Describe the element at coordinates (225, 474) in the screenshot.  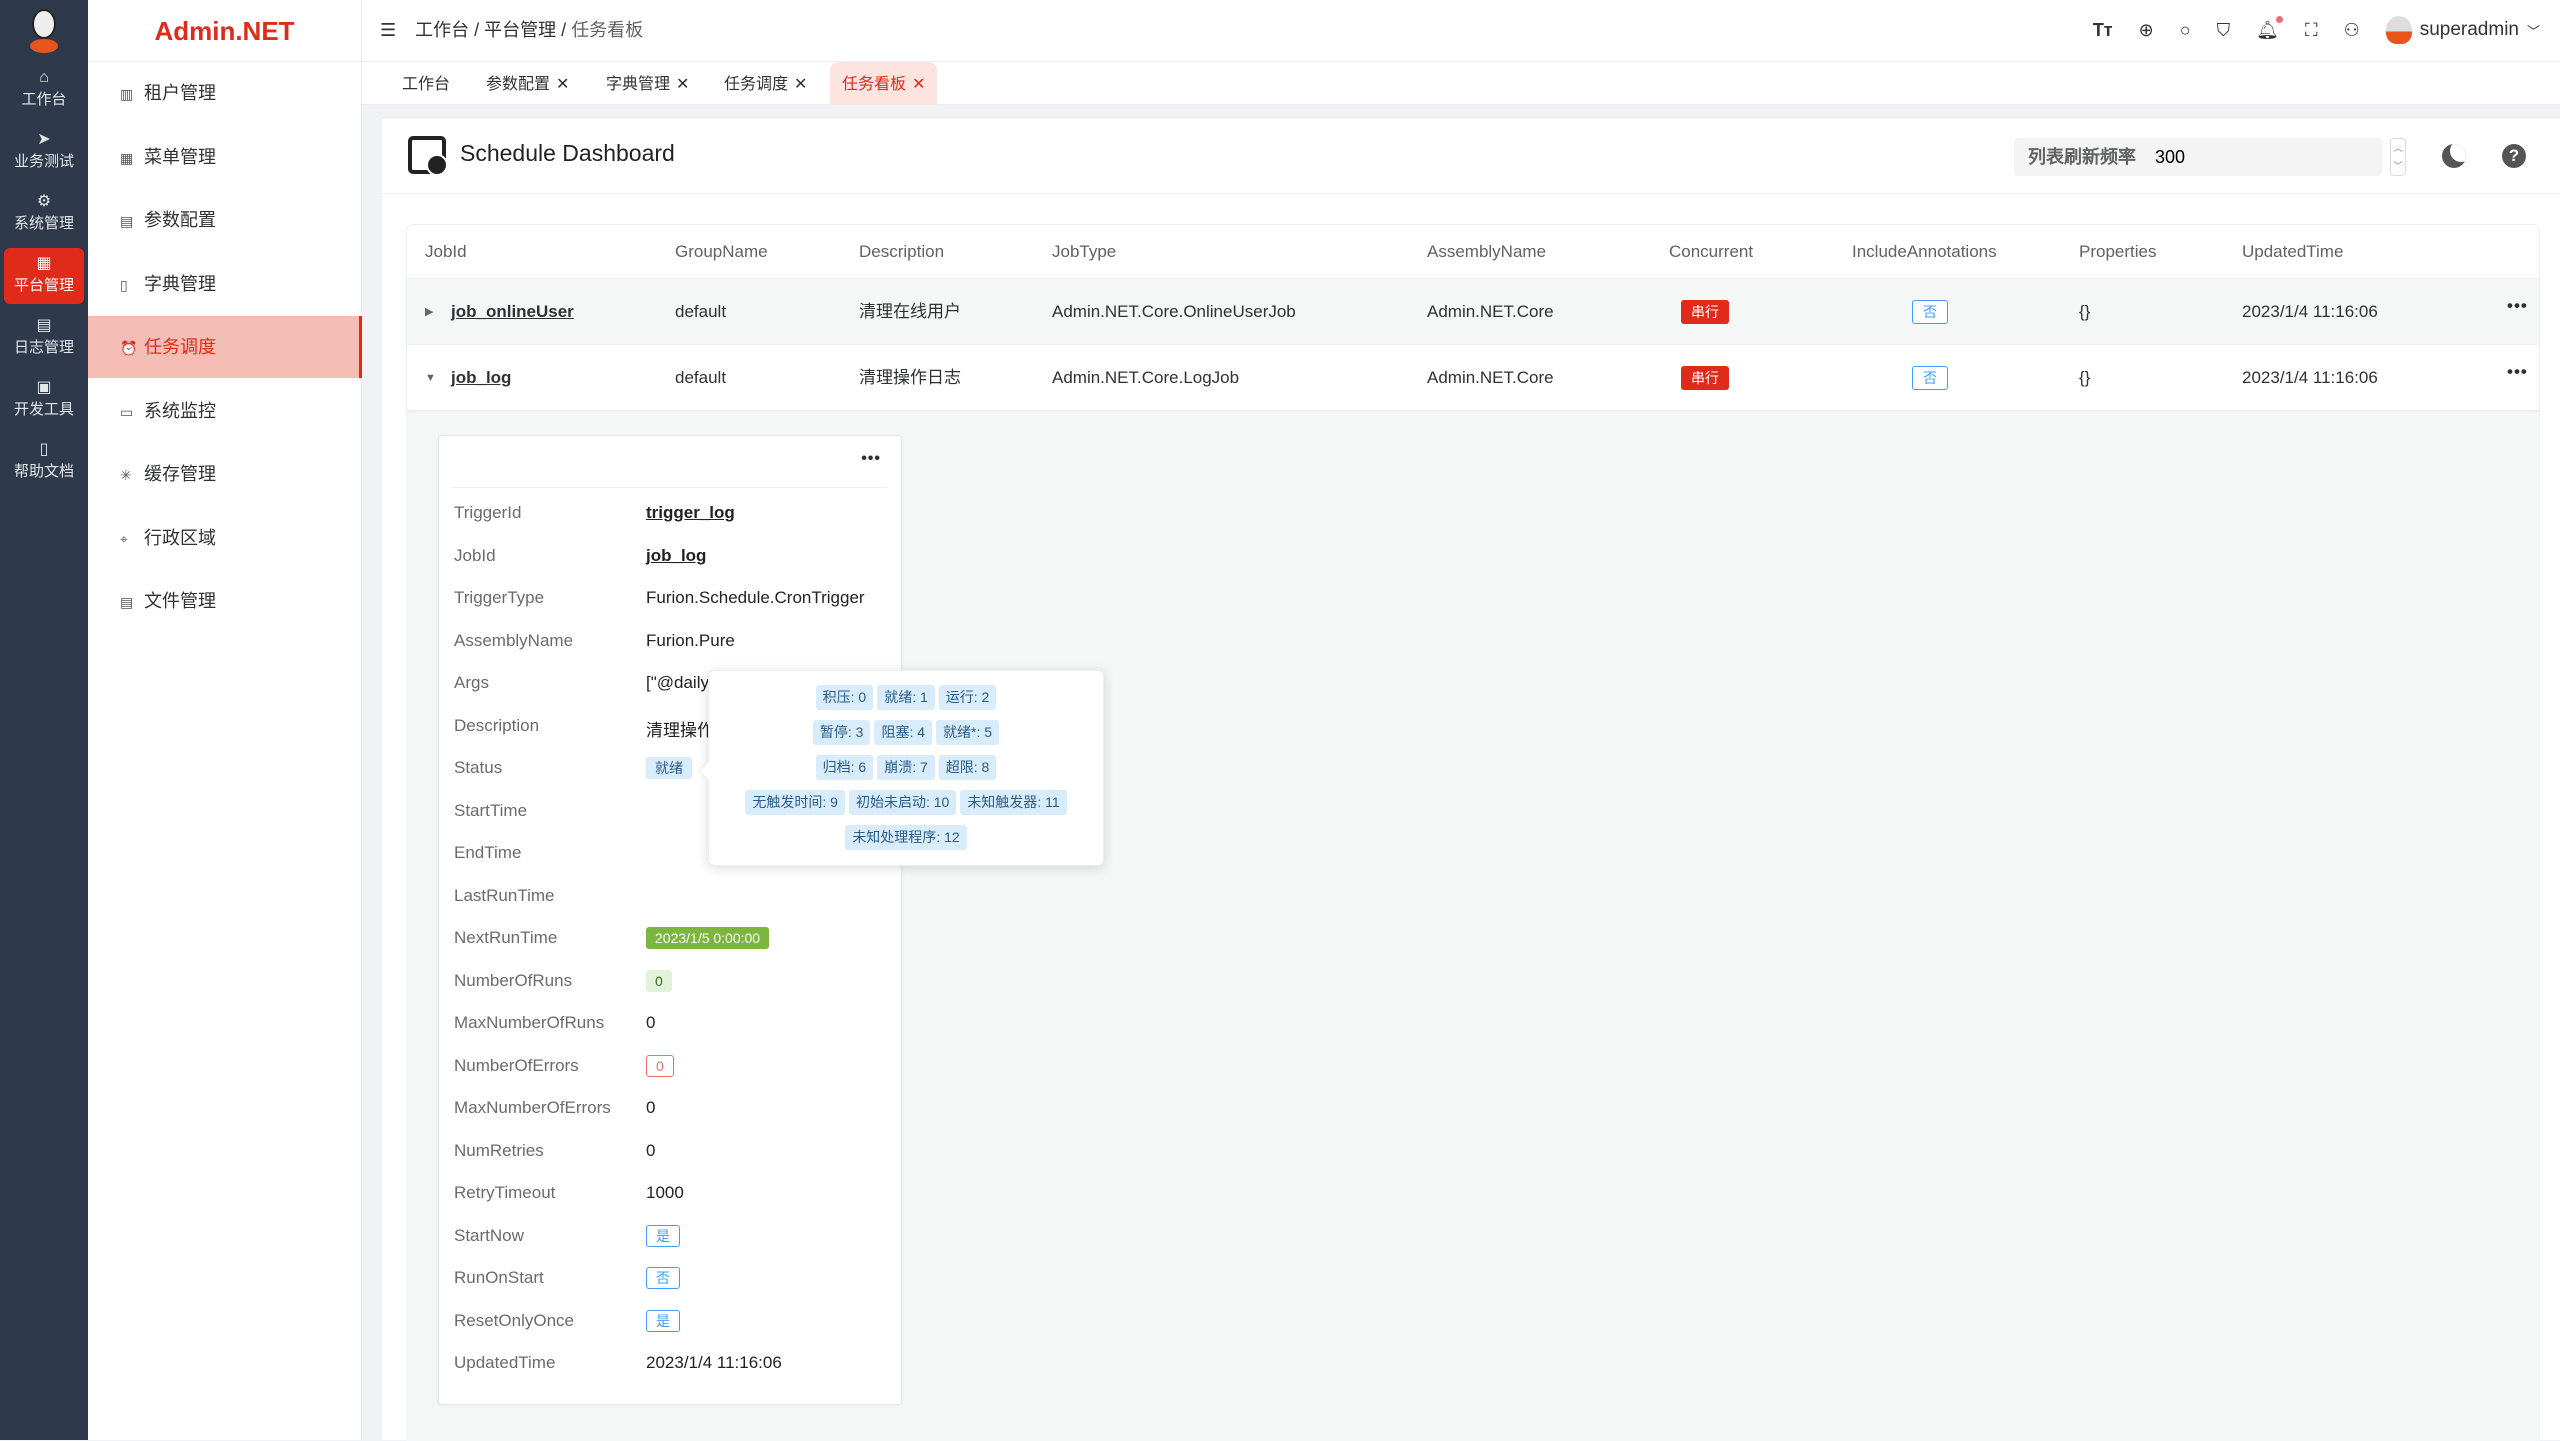
I see `menu-item: ✳ 缓存管理` at that location.